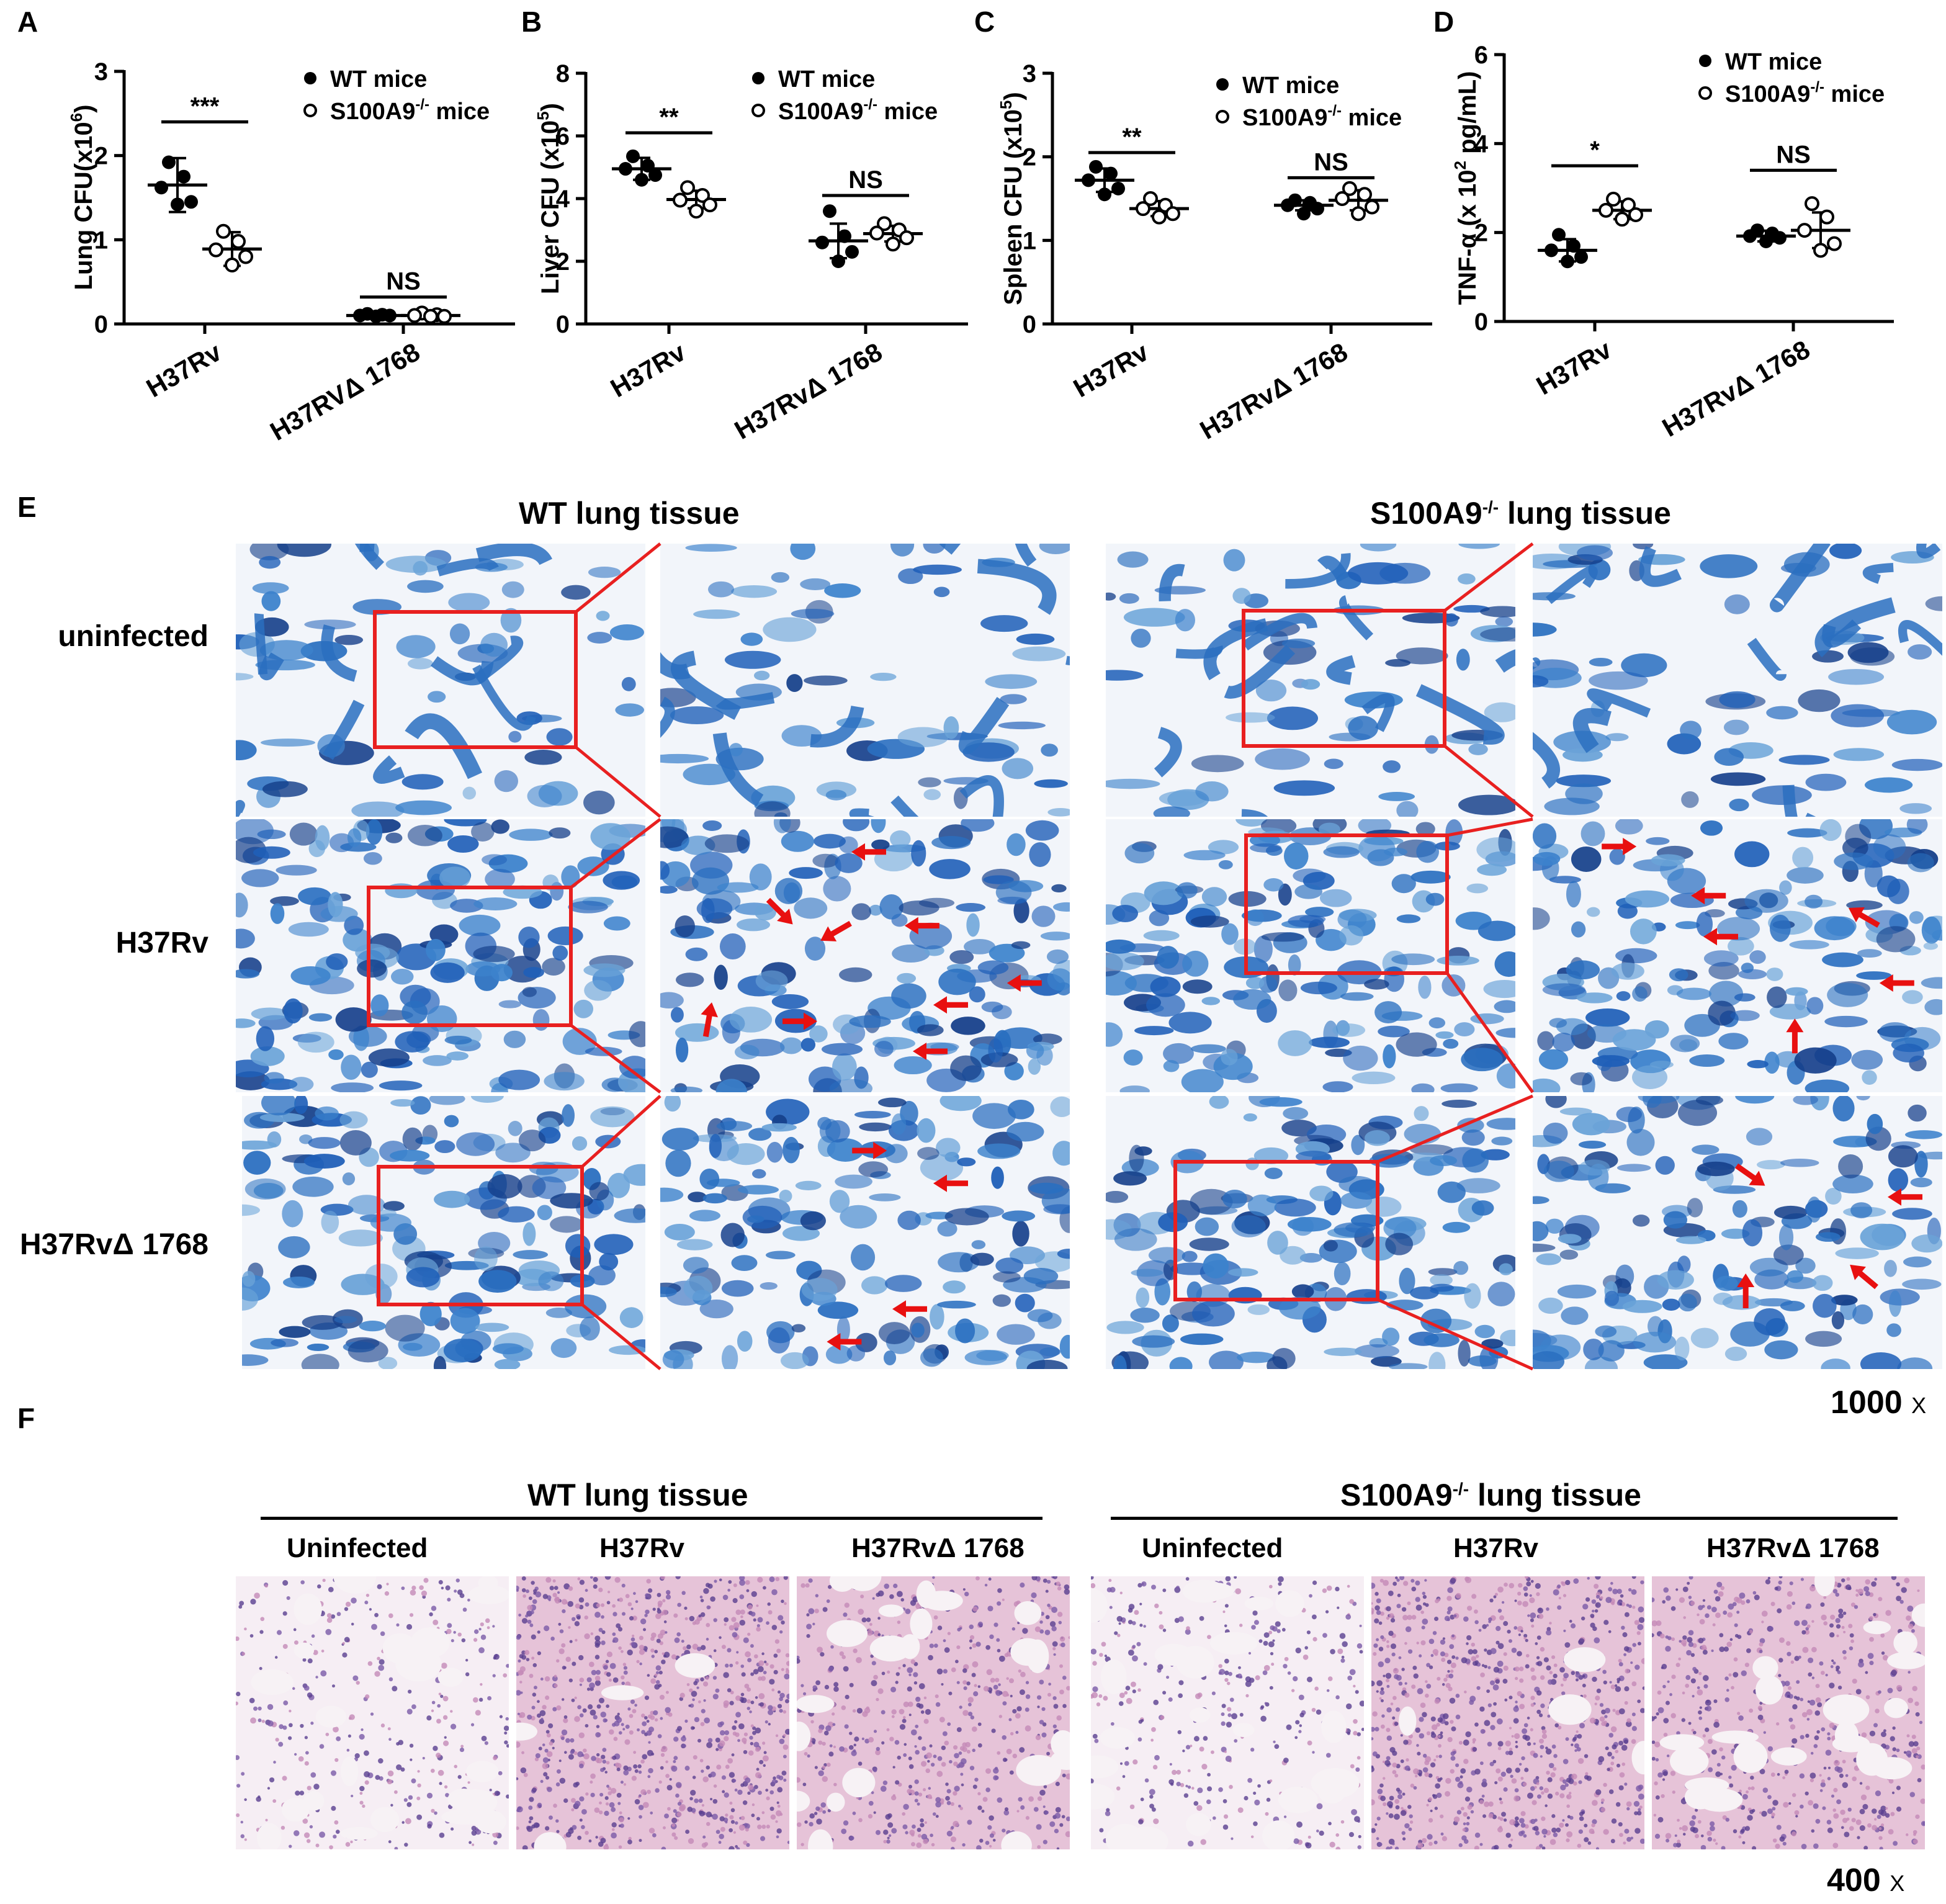  Describe the element at coordinates (372, 1712) in the screenshot. I see `f-wt-uninfected-image` at that location.